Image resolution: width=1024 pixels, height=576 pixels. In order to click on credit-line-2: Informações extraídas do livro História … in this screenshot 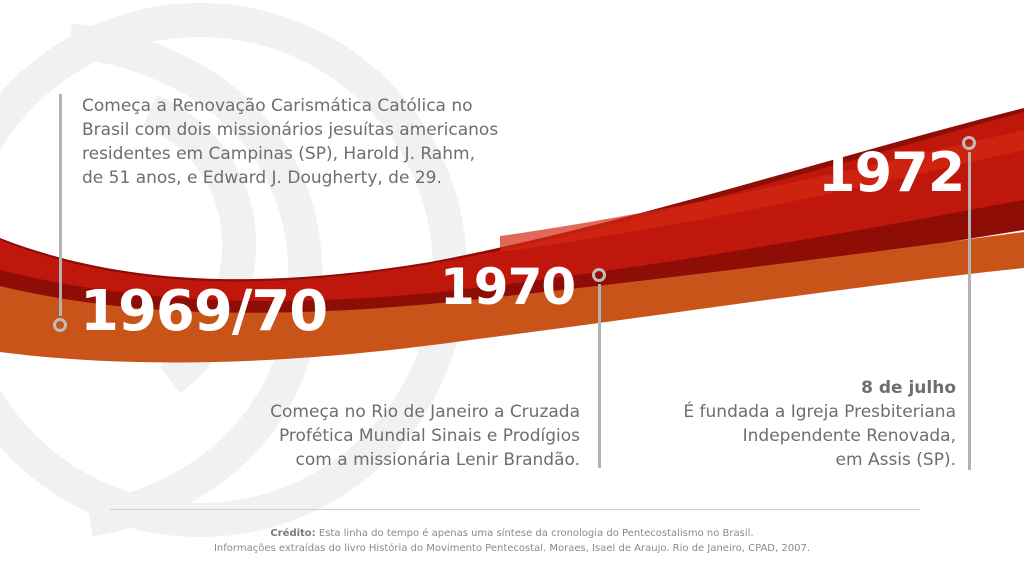, I will do `click(511, 548)`.